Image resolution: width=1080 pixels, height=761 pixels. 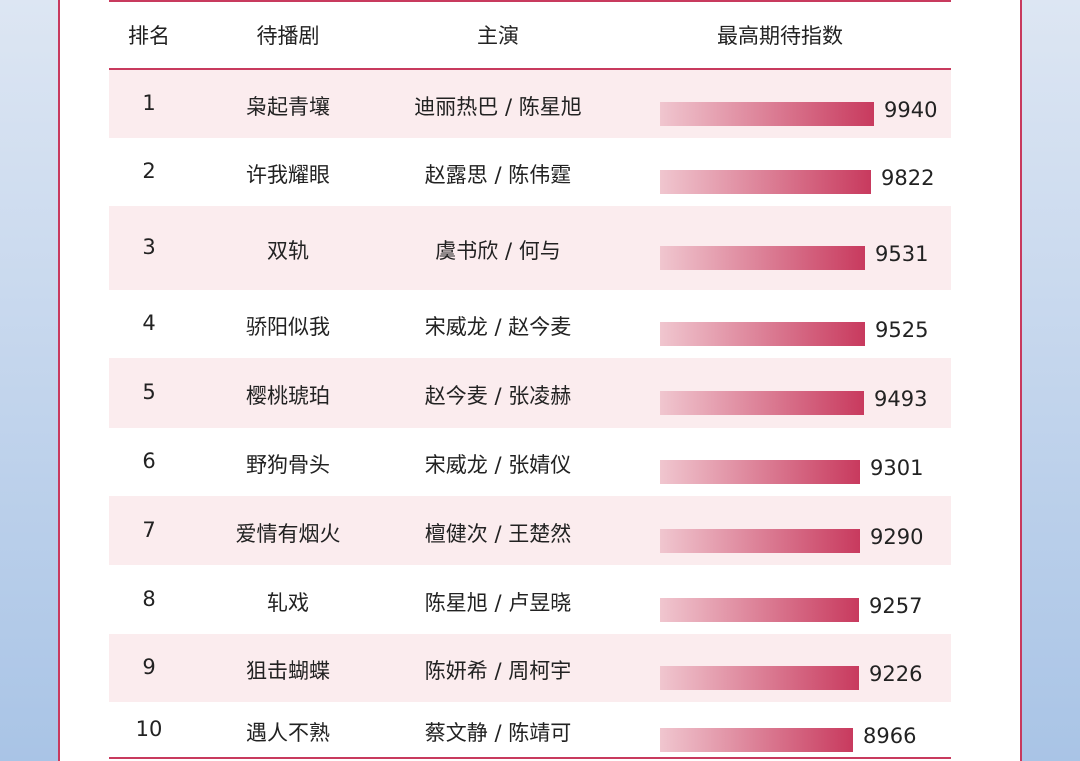 I want to click on header-index: 最高期待指数, so click(x=780, y=36).